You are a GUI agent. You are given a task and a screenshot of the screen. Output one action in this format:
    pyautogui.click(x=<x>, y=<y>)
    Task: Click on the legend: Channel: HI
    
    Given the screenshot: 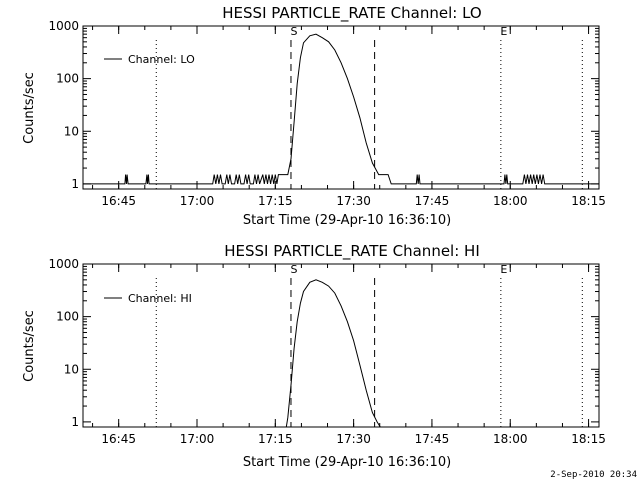 What is the action you would take?
    pyautogui.click(x=148, y=298)
    